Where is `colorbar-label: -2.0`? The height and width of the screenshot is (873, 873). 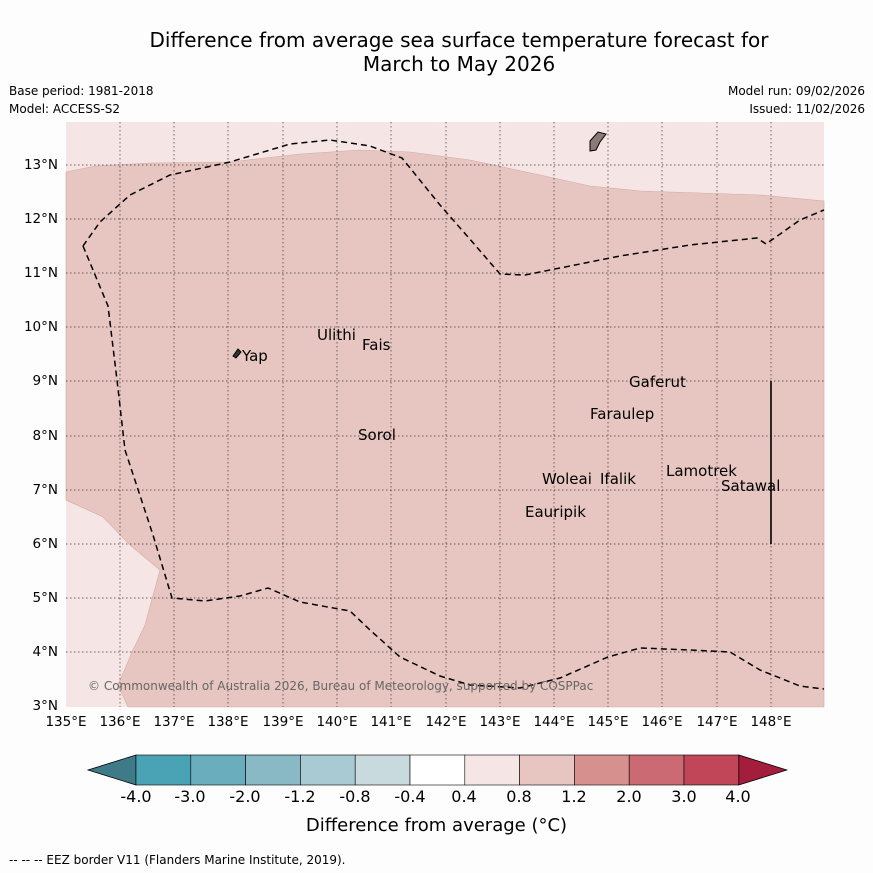 colorbar-label: -2.0 is located at coordinates (245, 796).